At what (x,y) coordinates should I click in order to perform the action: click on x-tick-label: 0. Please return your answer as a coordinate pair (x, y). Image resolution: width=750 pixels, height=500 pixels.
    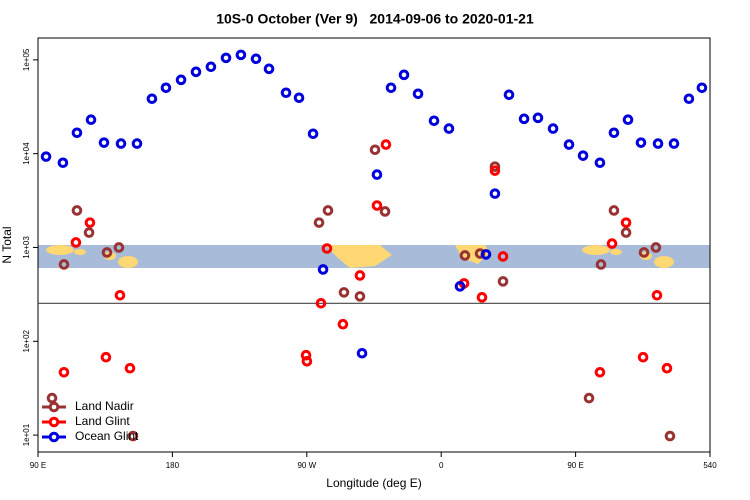
    Looking at the image, I should click on (441, 465).